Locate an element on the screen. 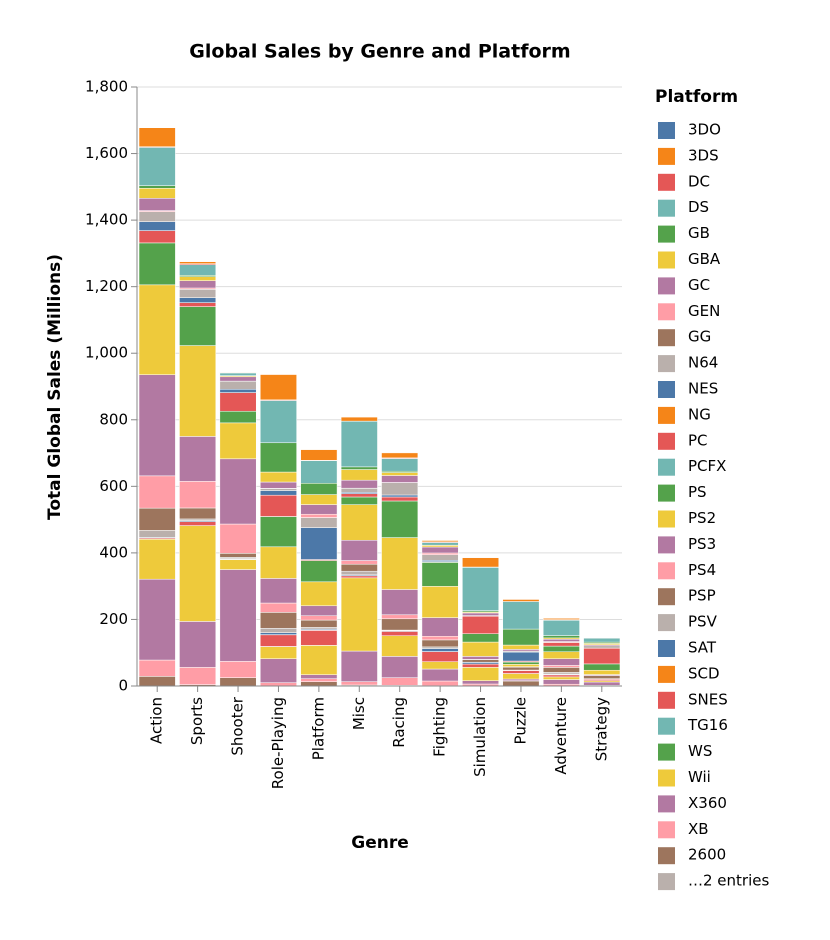  legend-label: TG16 is located at coordinates (707, 725).